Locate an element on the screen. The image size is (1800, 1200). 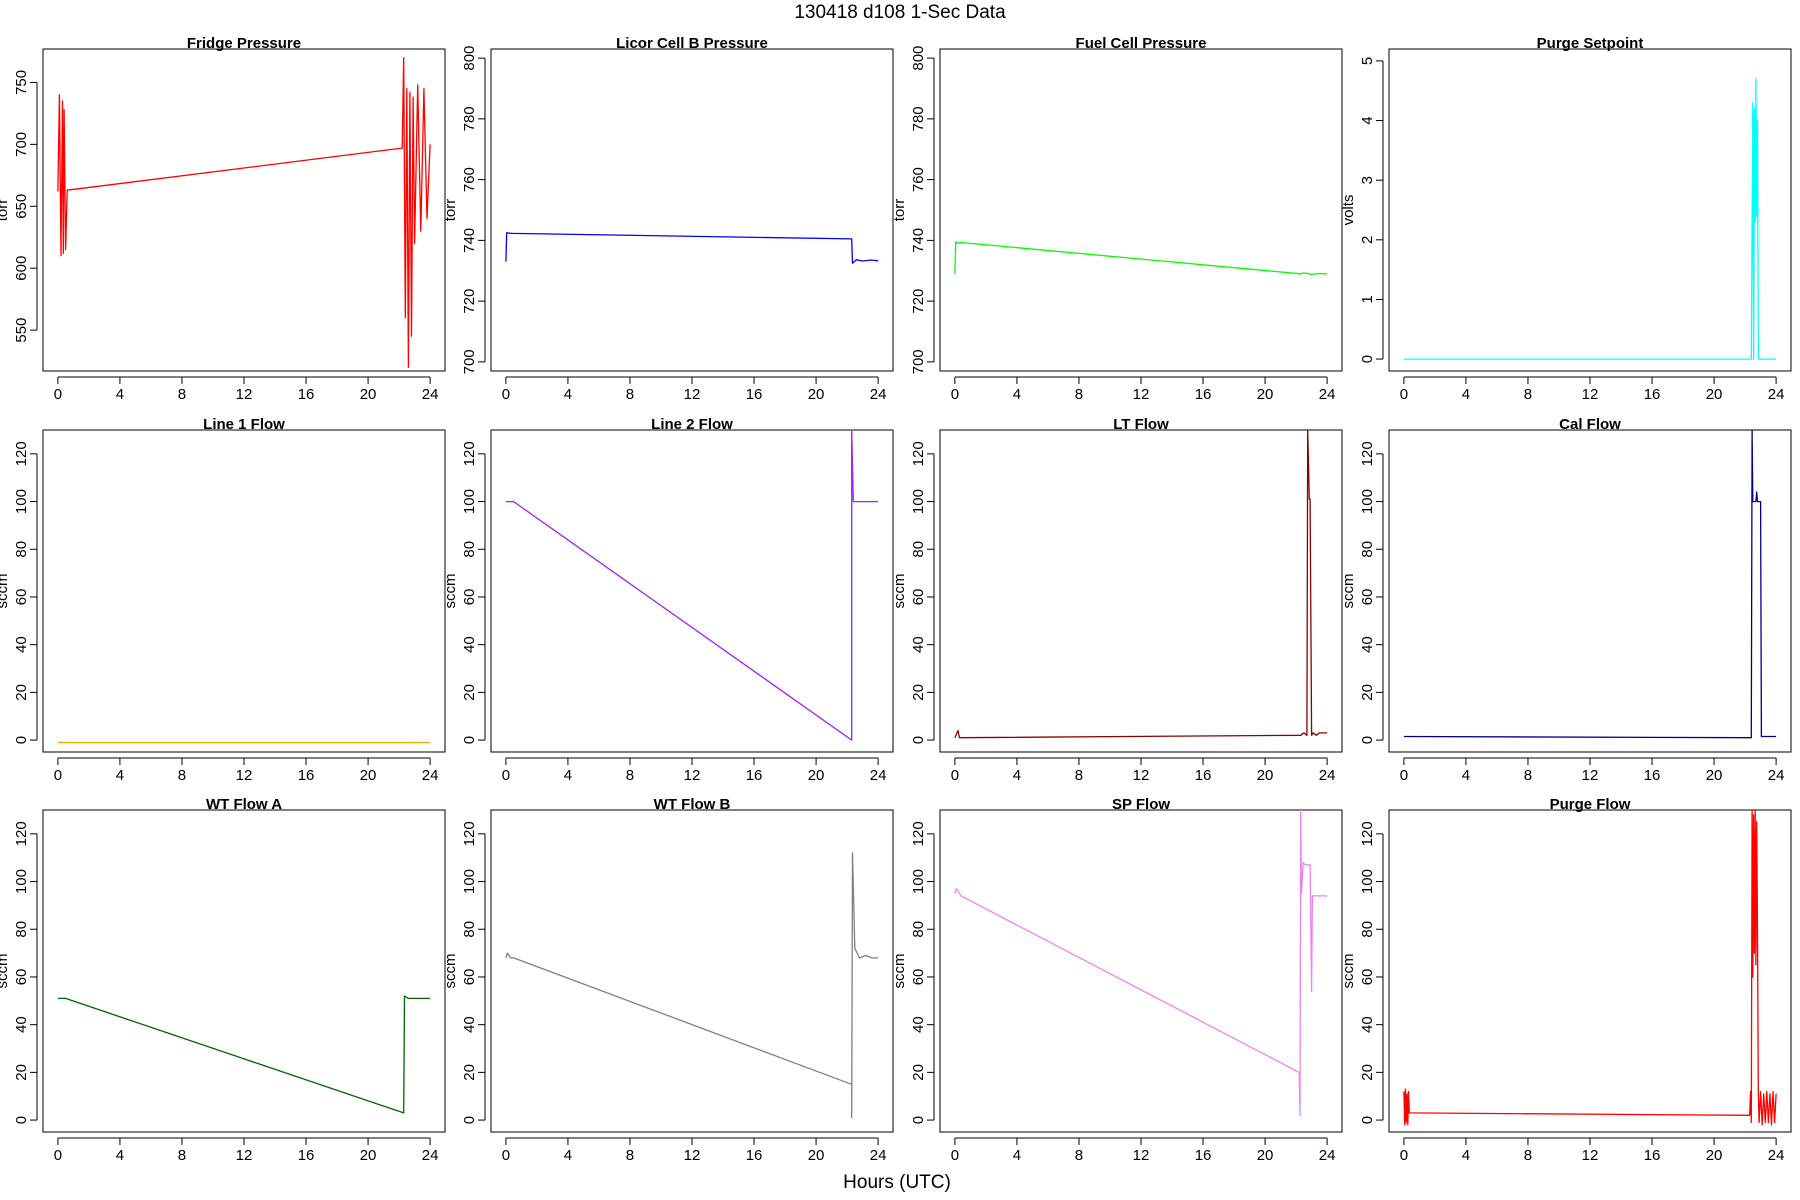
panel-title: LT Flow is located at coordinates (1141, 424).